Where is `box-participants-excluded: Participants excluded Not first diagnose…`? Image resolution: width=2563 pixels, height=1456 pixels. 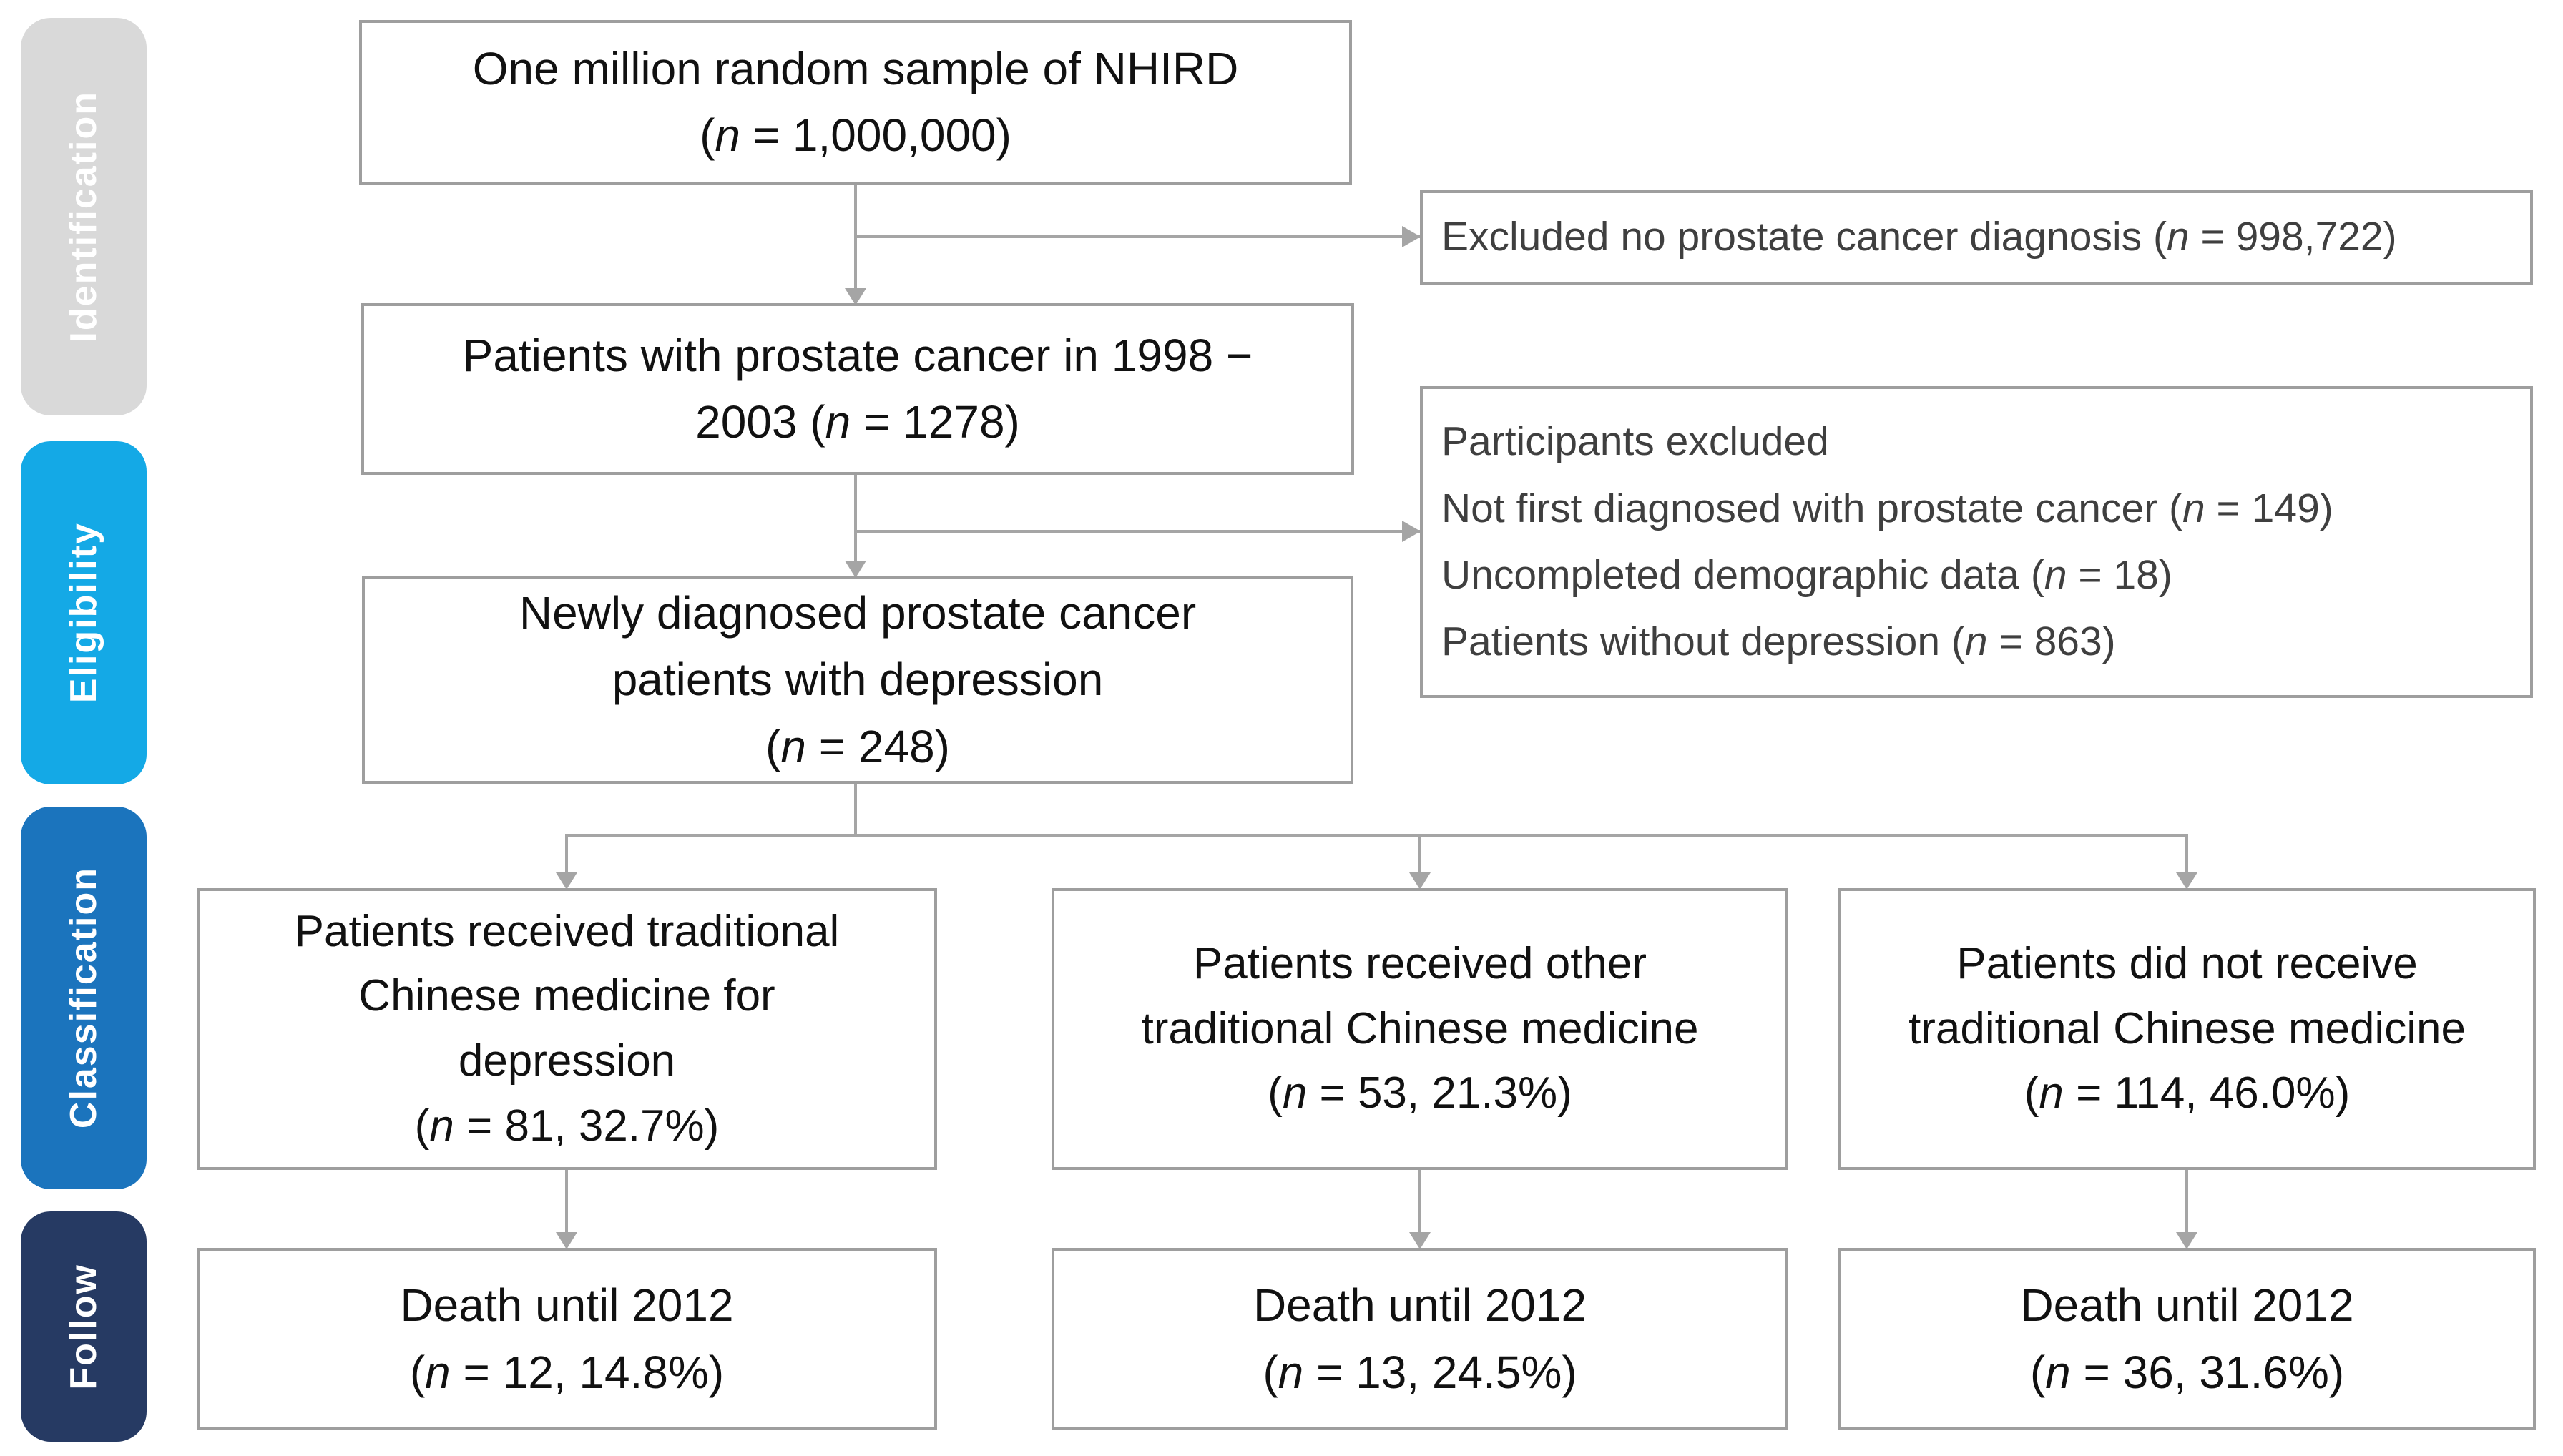 box-participants-excluded: Participants excluded Not first diagnose… is located at coordinates (1976, 542).